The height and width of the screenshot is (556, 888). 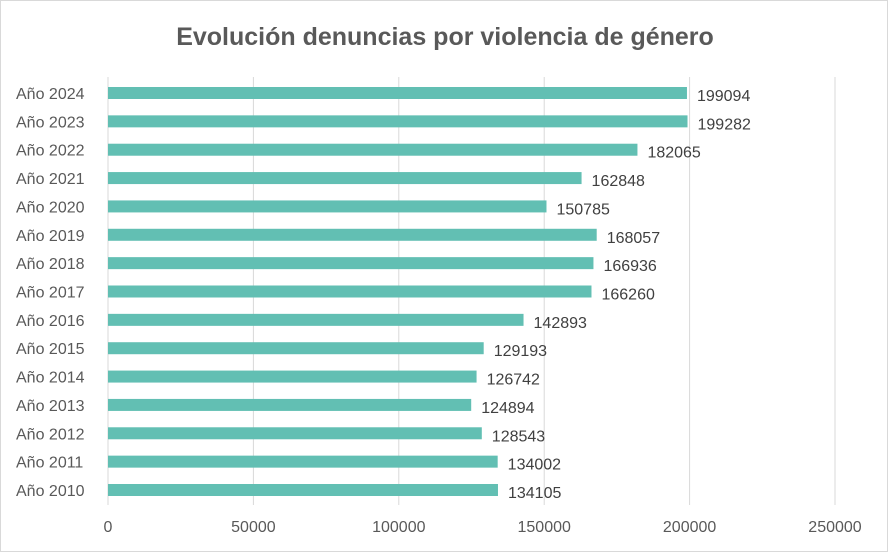 I want to click on category-label: Año 2024, so click(x=50, y=94).